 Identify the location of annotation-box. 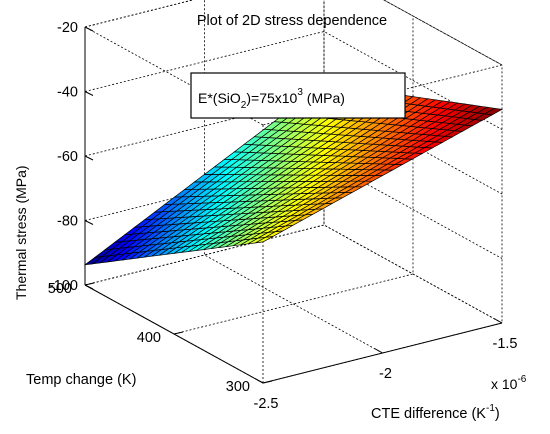
(298, 95).